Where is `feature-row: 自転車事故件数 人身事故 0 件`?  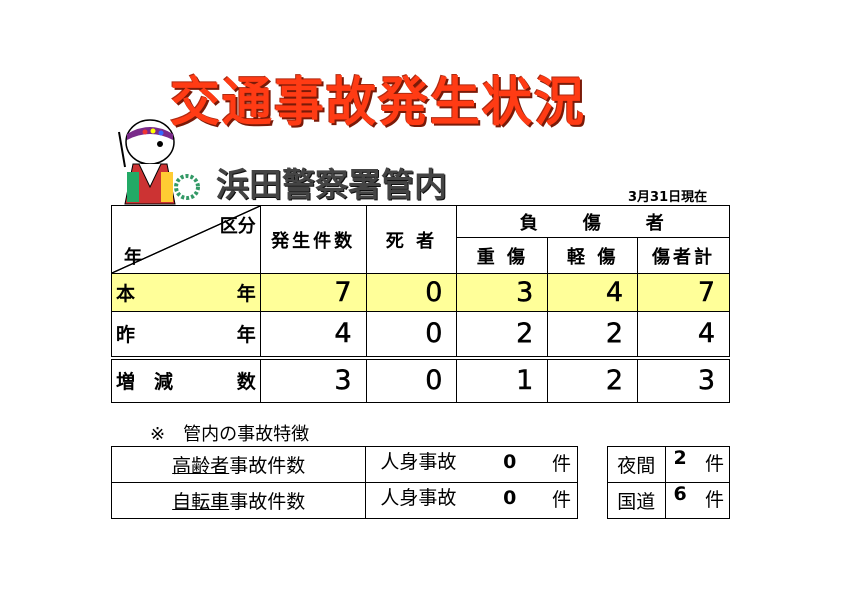 feature-row: 自転車事故件数 人身事故 0 件 is located at coordinates (344, 500).